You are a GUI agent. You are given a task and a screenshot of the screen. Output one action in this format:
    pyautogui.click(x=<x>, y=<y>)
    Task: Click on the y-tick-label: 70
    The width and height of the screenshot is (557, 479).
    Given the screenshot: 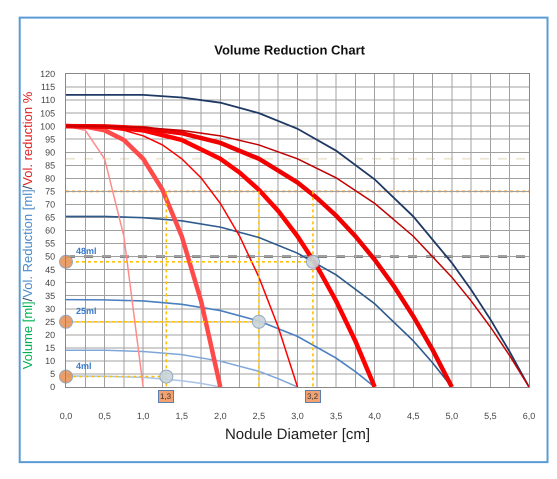 What is the action you would take?
    pyautogui.click(x=50, y=205)
    